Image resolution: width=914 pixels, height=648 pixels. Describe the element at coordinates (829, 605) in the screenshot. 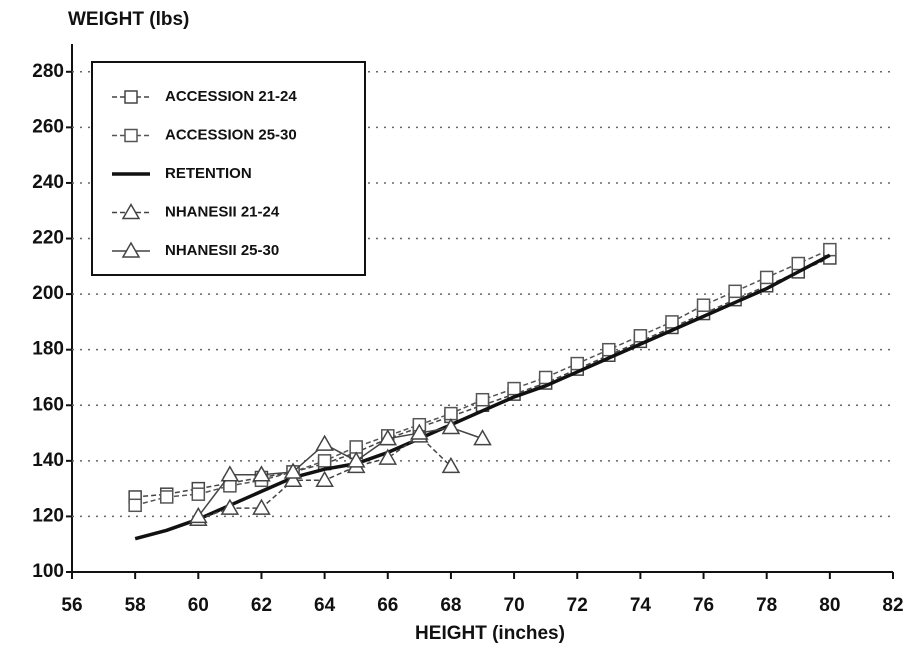

I see `x-tick-label: 80` at that location.